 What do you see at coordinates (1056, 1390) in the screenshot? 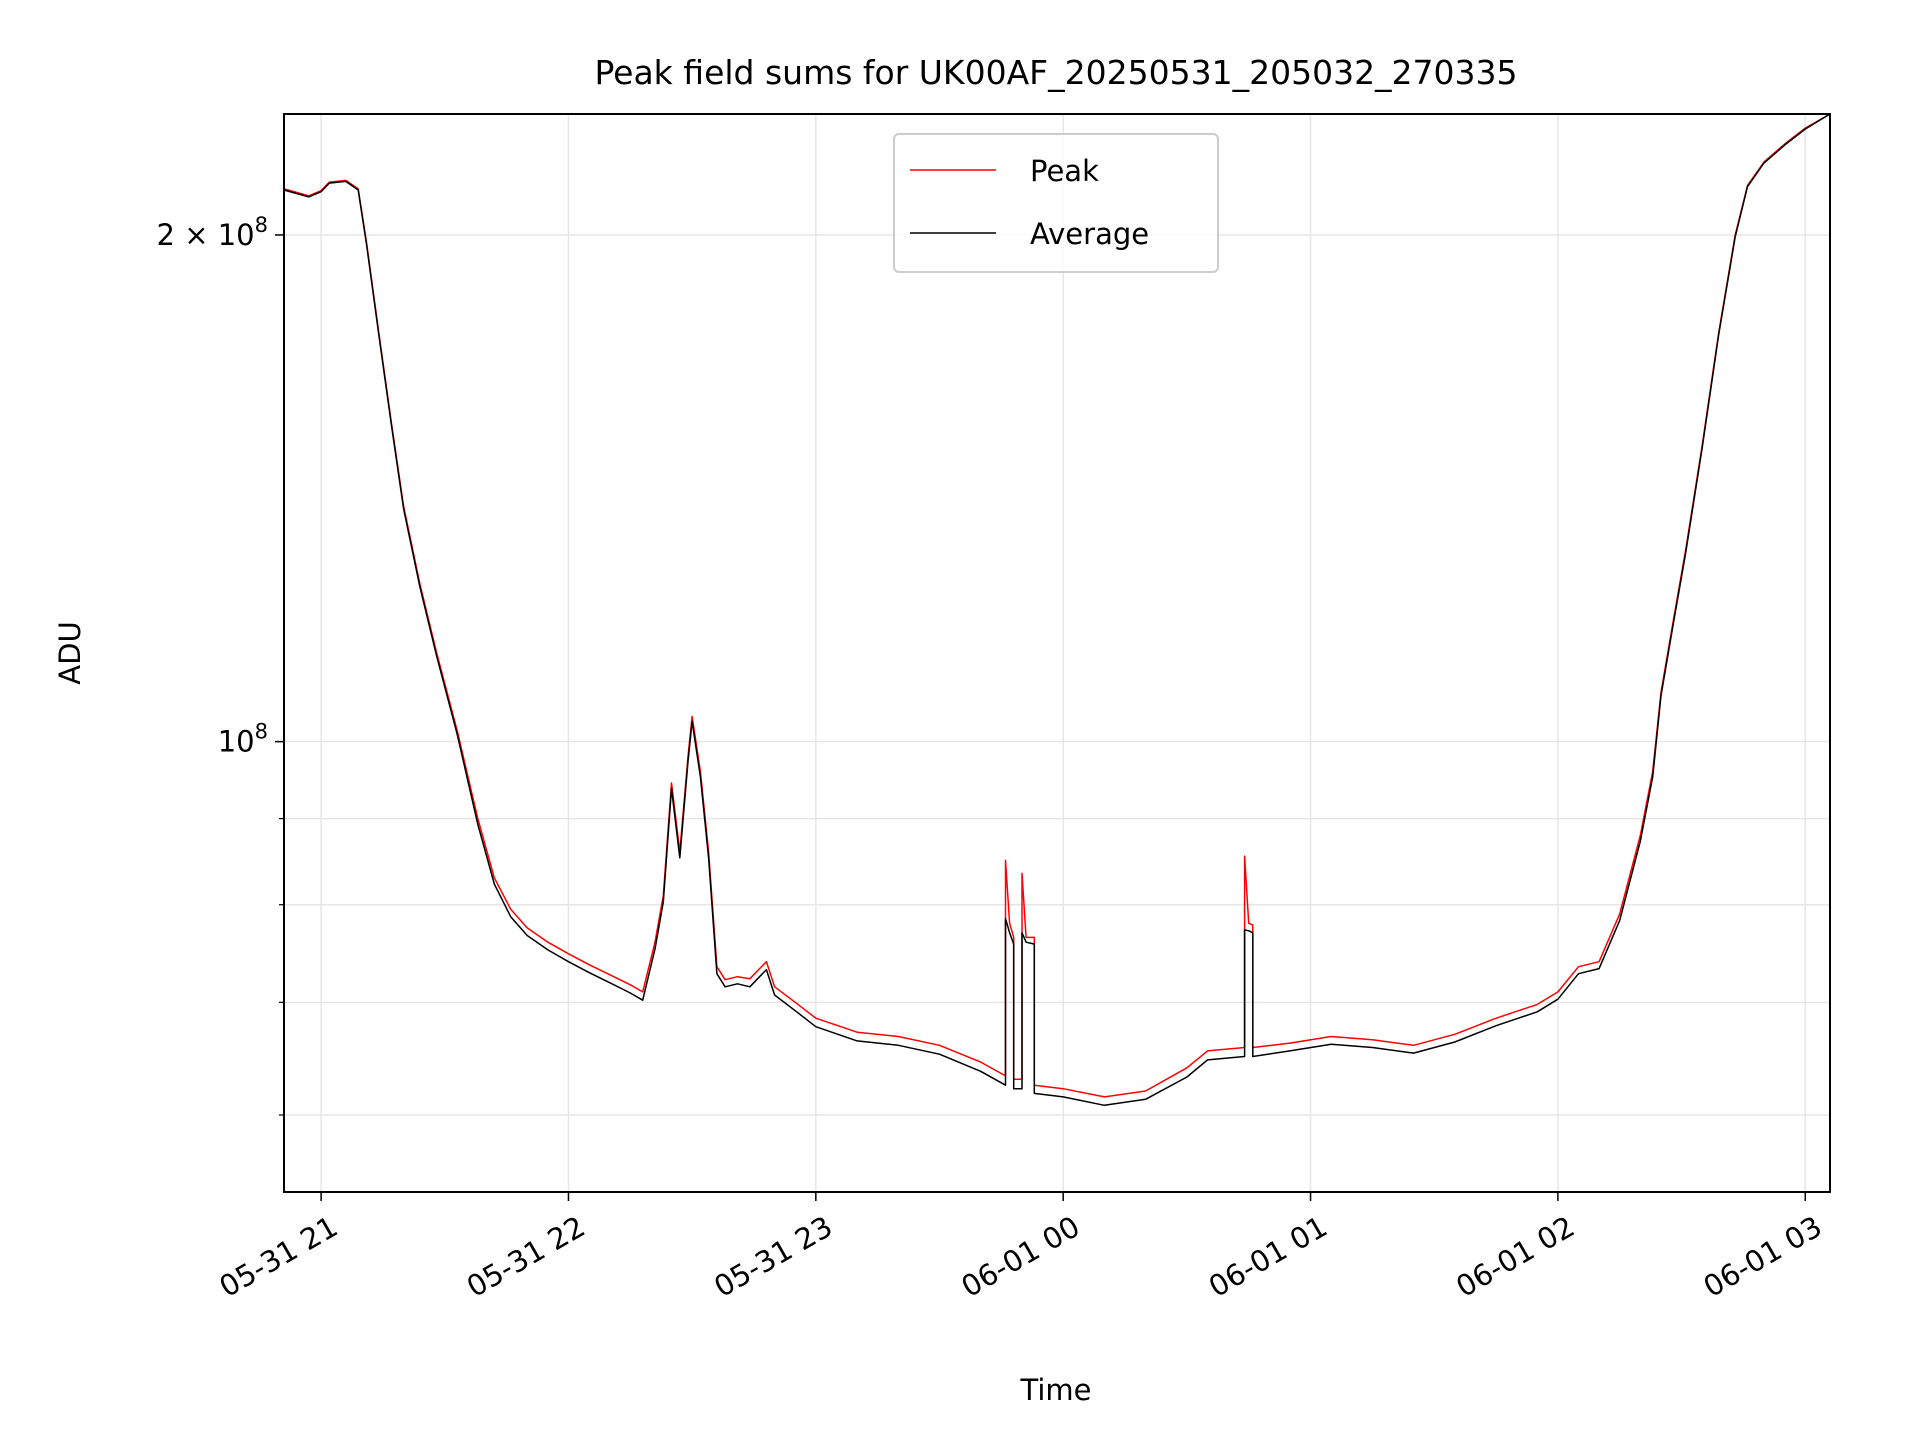
I see `x-axis-label: Time` at bounding box center [1056, 1390].